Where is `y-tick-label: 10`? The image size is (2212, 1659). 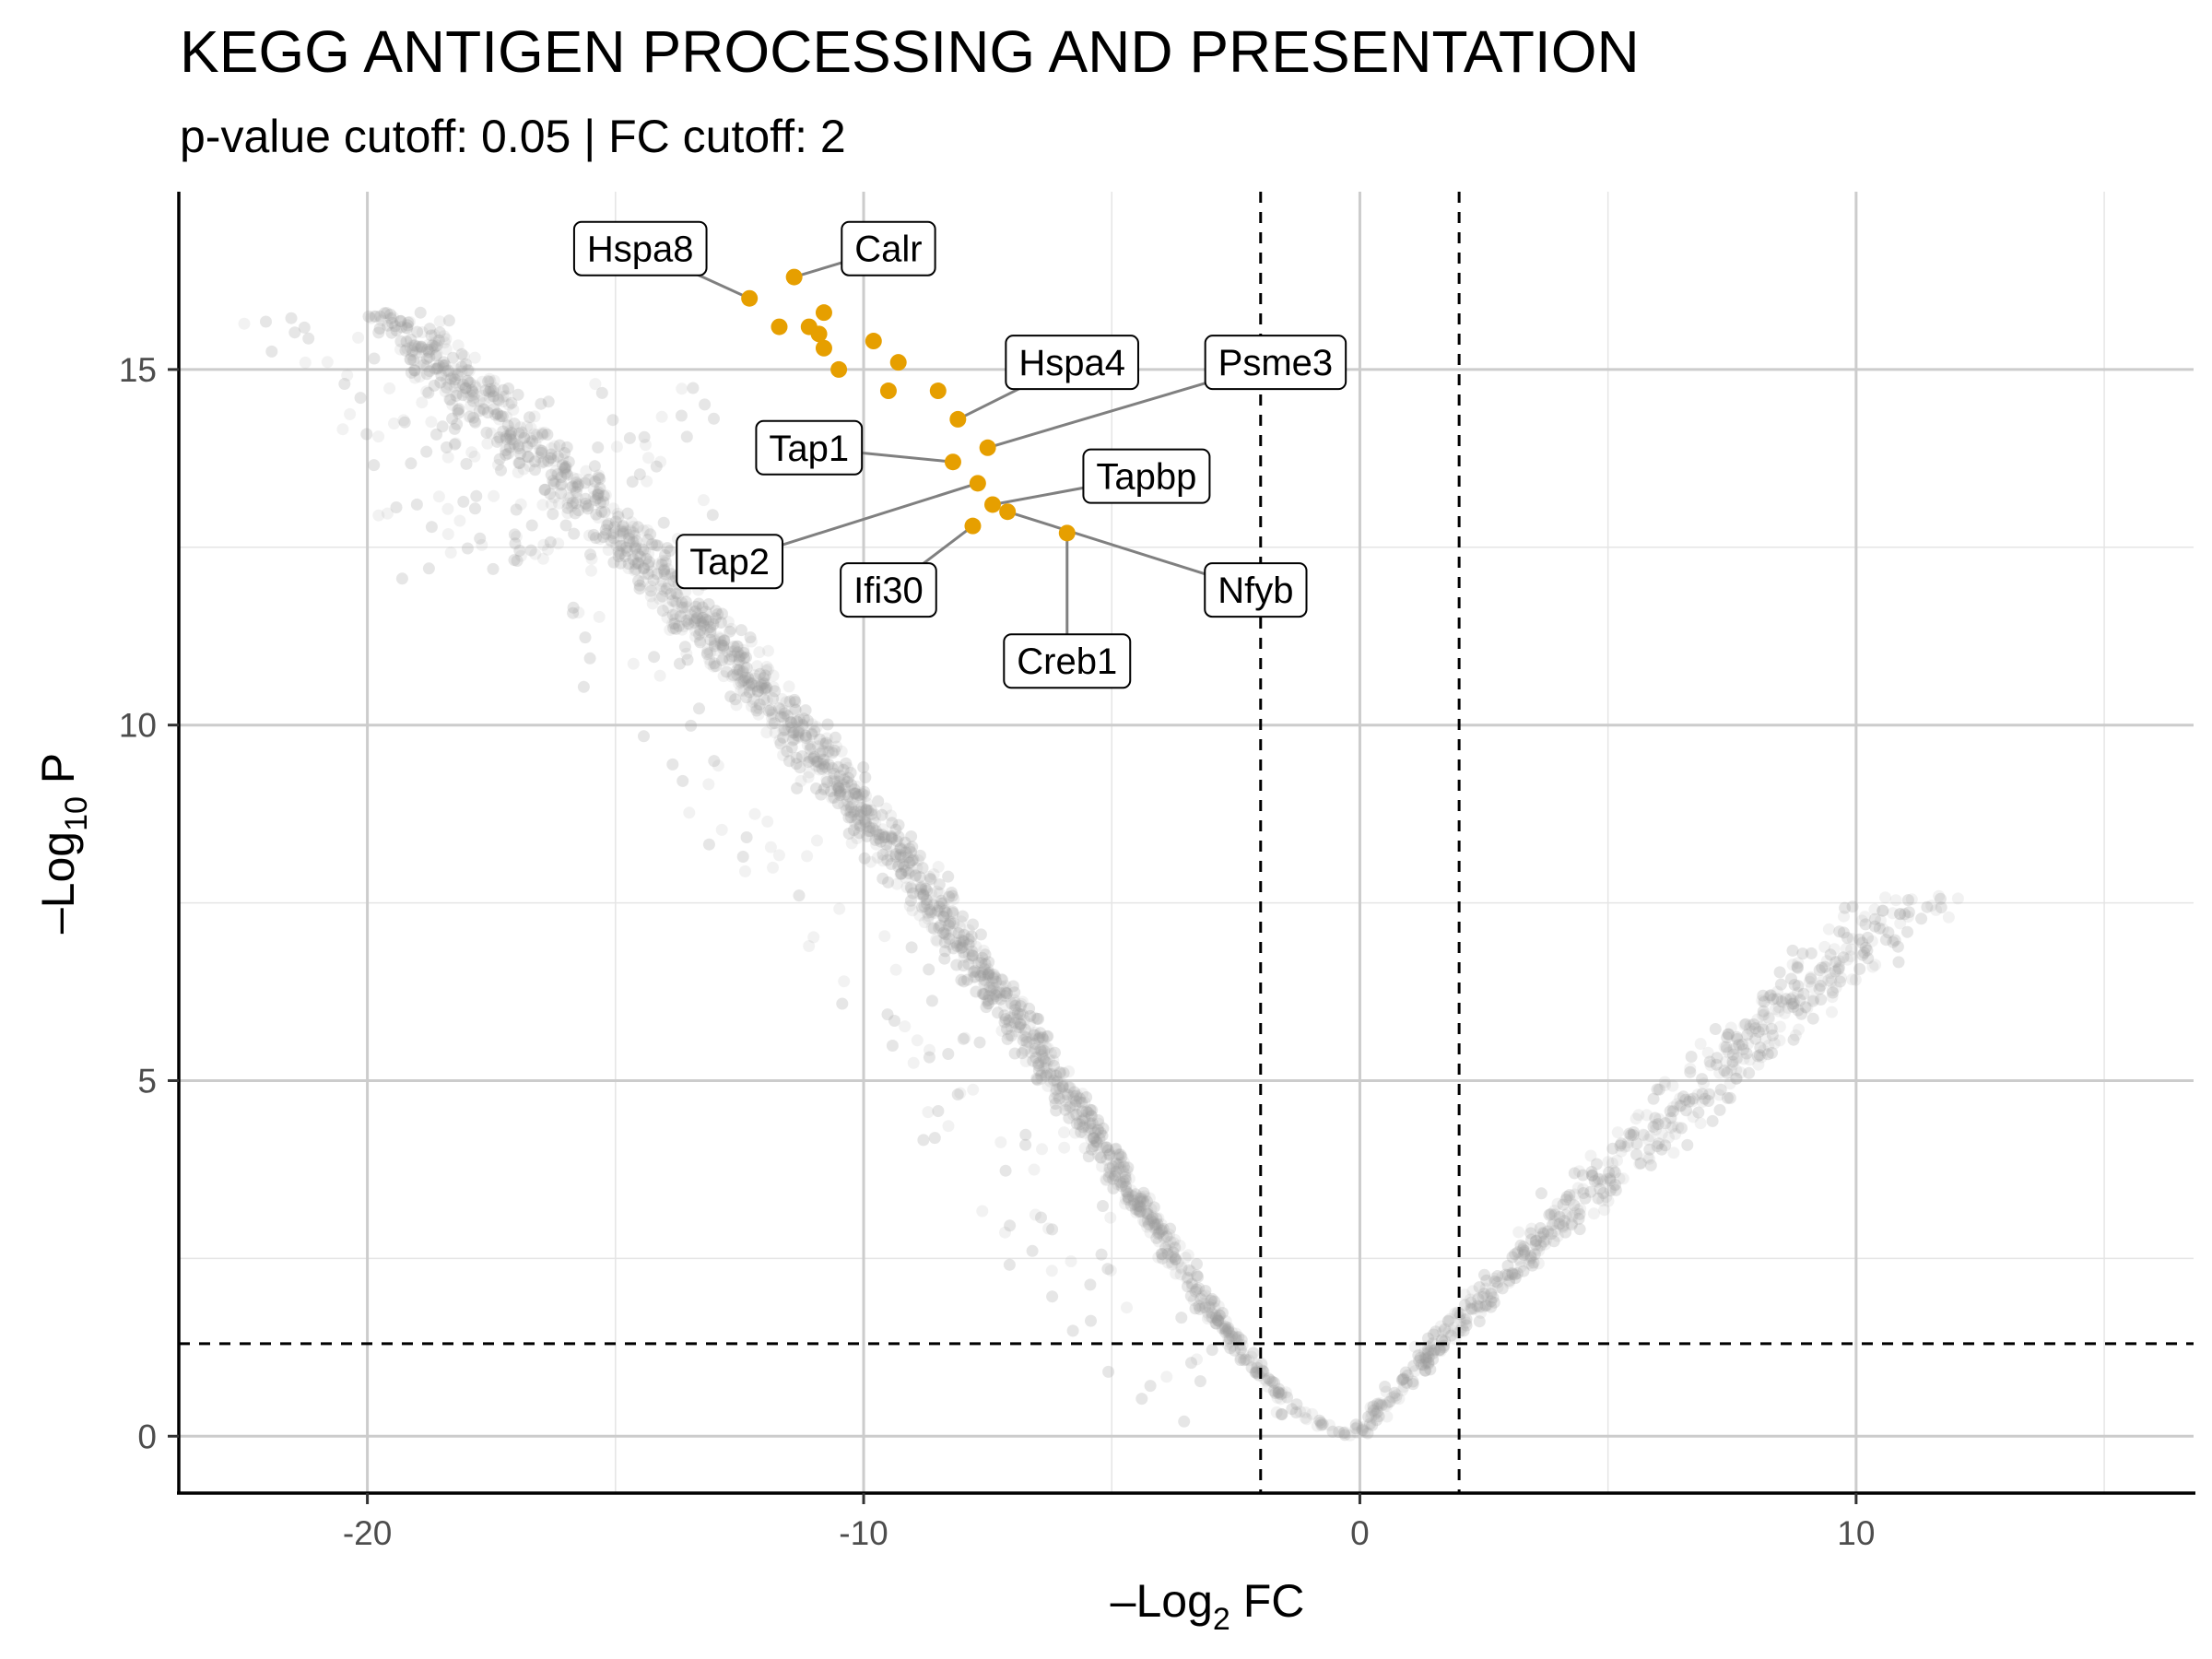
y-tick-label: 10 is located at coordinates (138, 726).